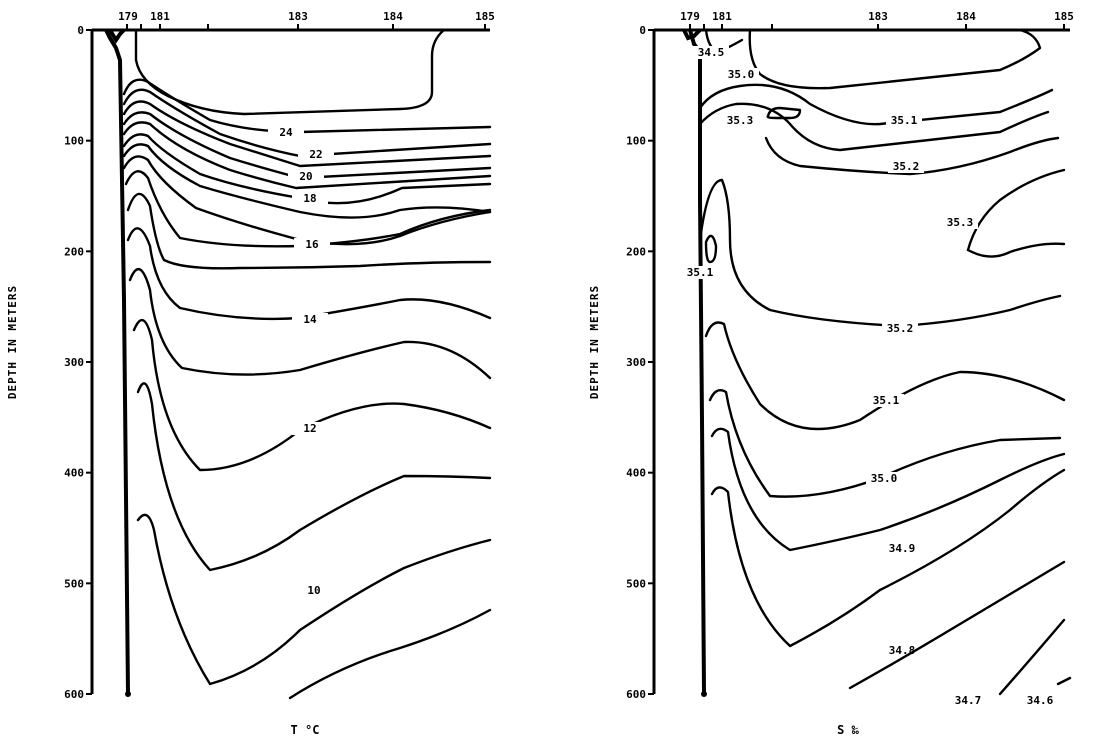 The width and height of the screenshot is (1100, 738). What do you see at coordinates (80, 30) in the screenshot?
I see `temperature-y-tick-label: 0` at bounding box center [80, 30].